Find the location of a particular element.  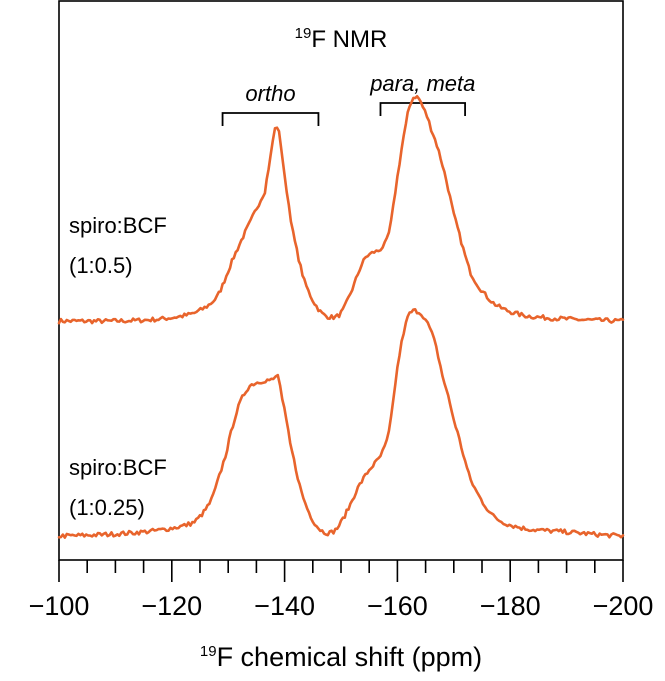

x-tick-label: −100 is located at coordinates (59, 606).